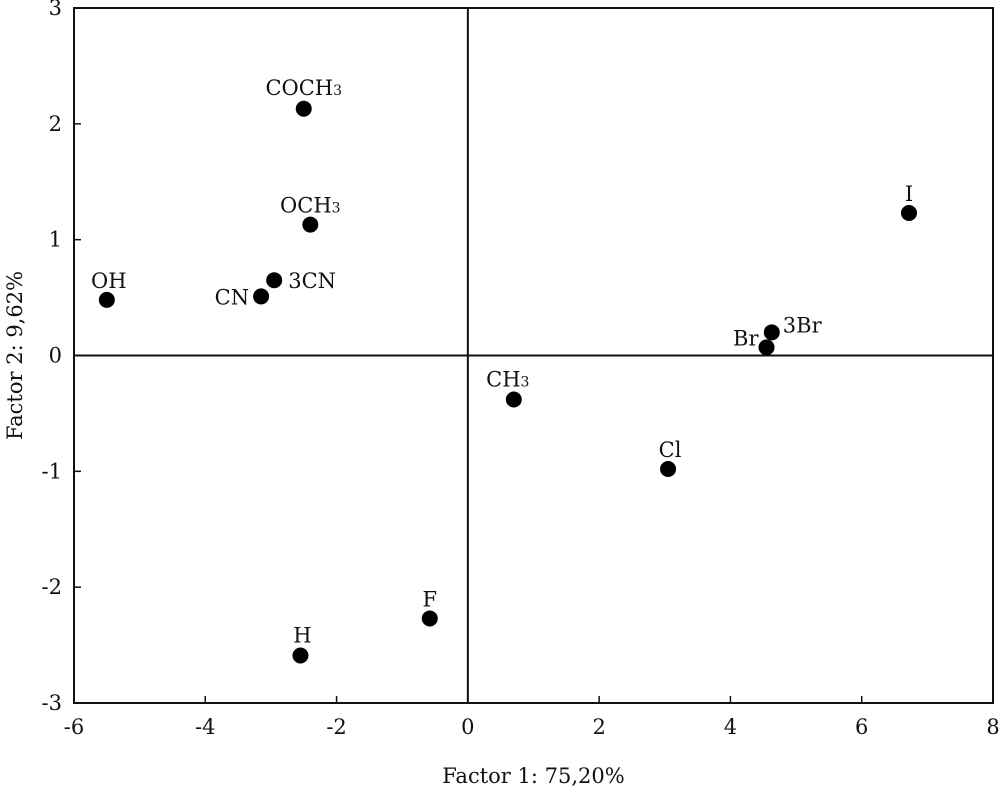 The width and height of the screenshot is (1000, 794). What do you see at coordinates (52, 587) in the screenshot?
I see `y-tick-label: -2` at bounding box center [52, 587].